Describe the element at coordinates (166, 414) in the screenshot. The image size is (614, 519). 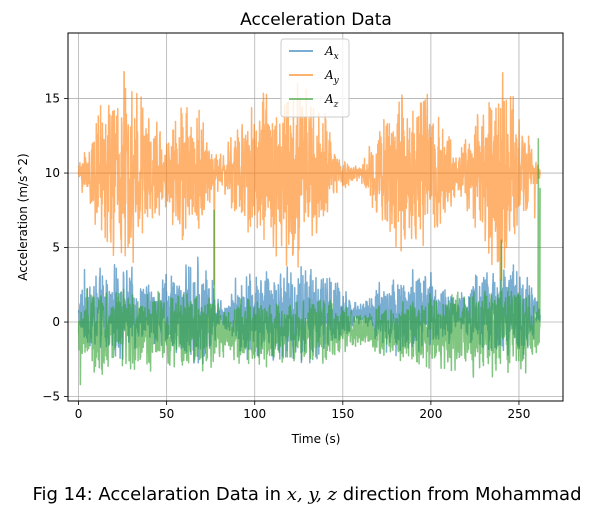
I see `x-tick-label: 50` at that location.